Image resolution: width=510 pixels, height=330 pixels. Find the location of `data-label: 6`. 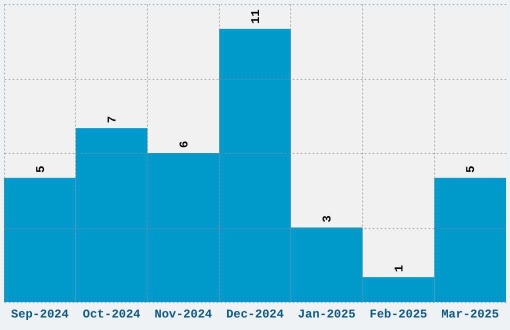

data-label: 6 is located at coordinates (184, 144).